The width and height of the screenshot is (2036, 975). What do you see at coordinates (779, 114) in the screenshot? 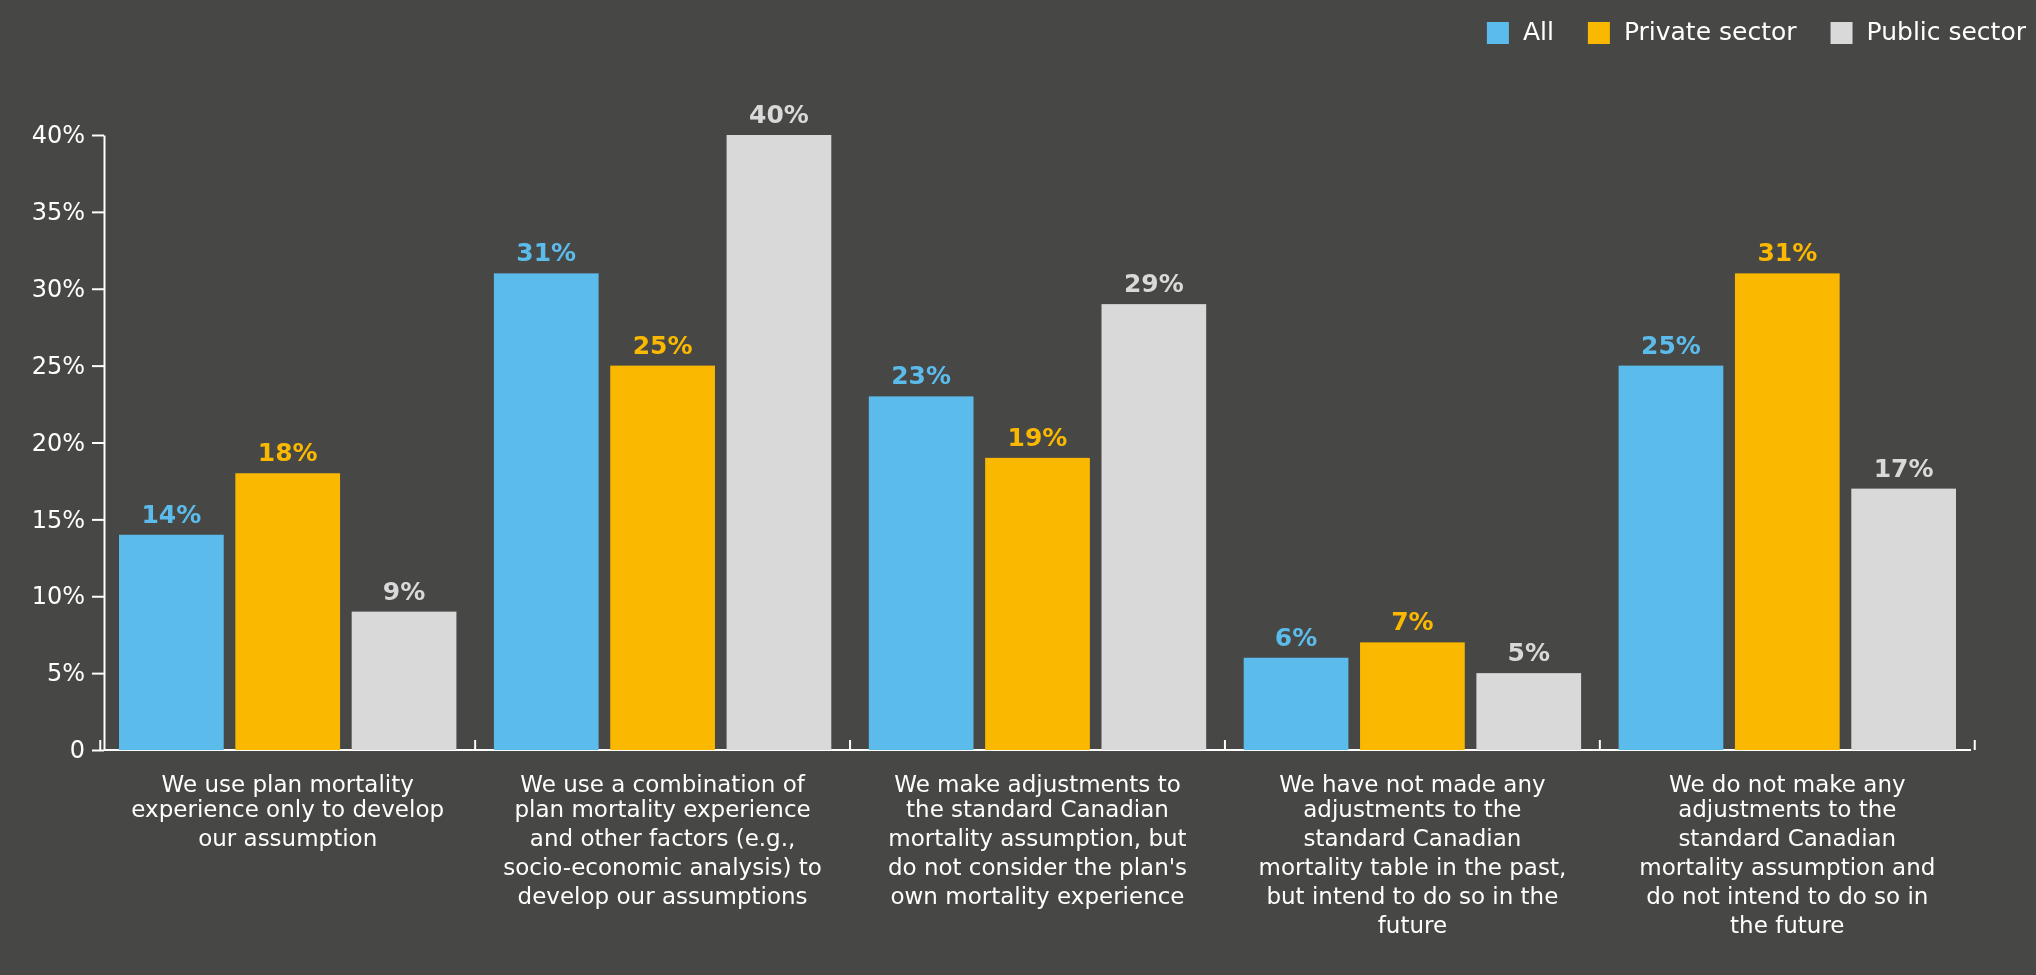
I see `text: 40%` at bounding box center [779, 114].